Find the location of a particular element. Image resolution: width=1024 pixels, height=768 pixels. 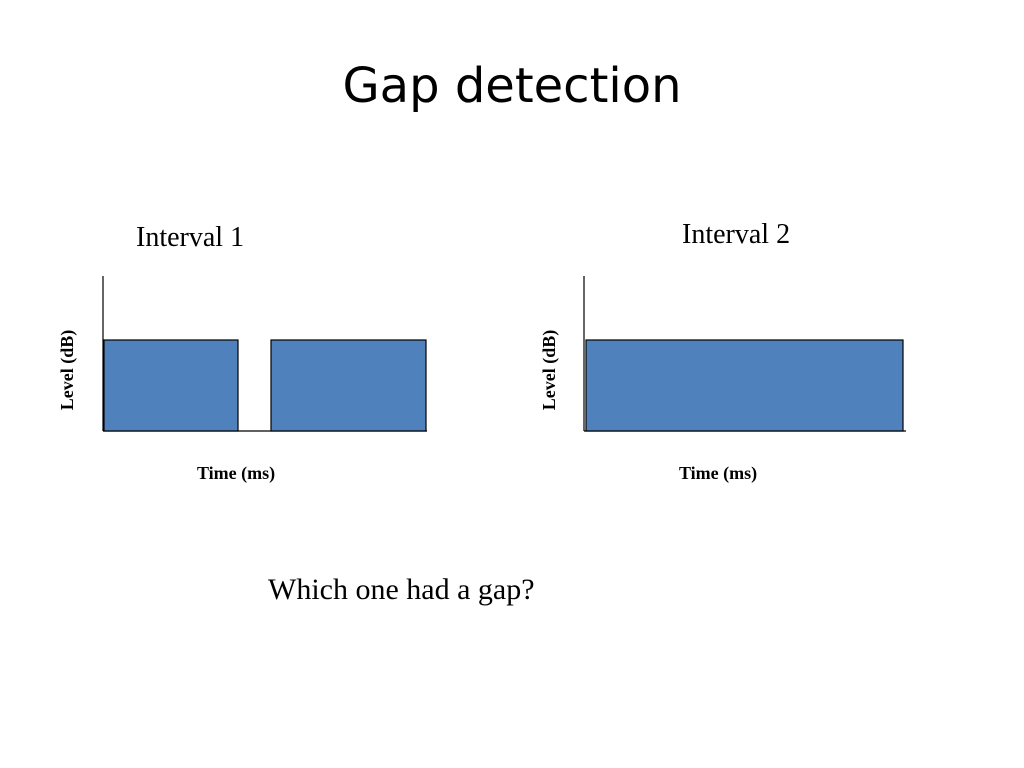

interval-2-plot is located at coordinates (744, 354).